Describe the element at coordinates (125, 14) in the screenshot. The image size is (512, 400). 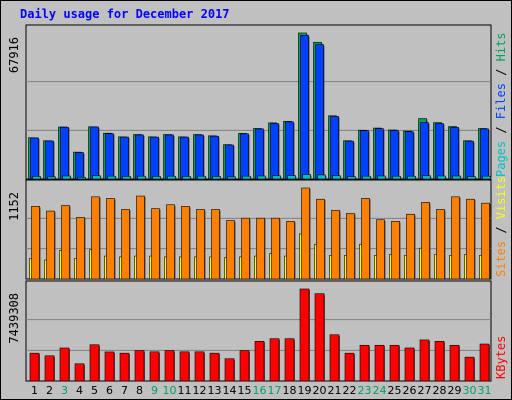
I see `chart-title: Daily usage for December 2017` at that location.